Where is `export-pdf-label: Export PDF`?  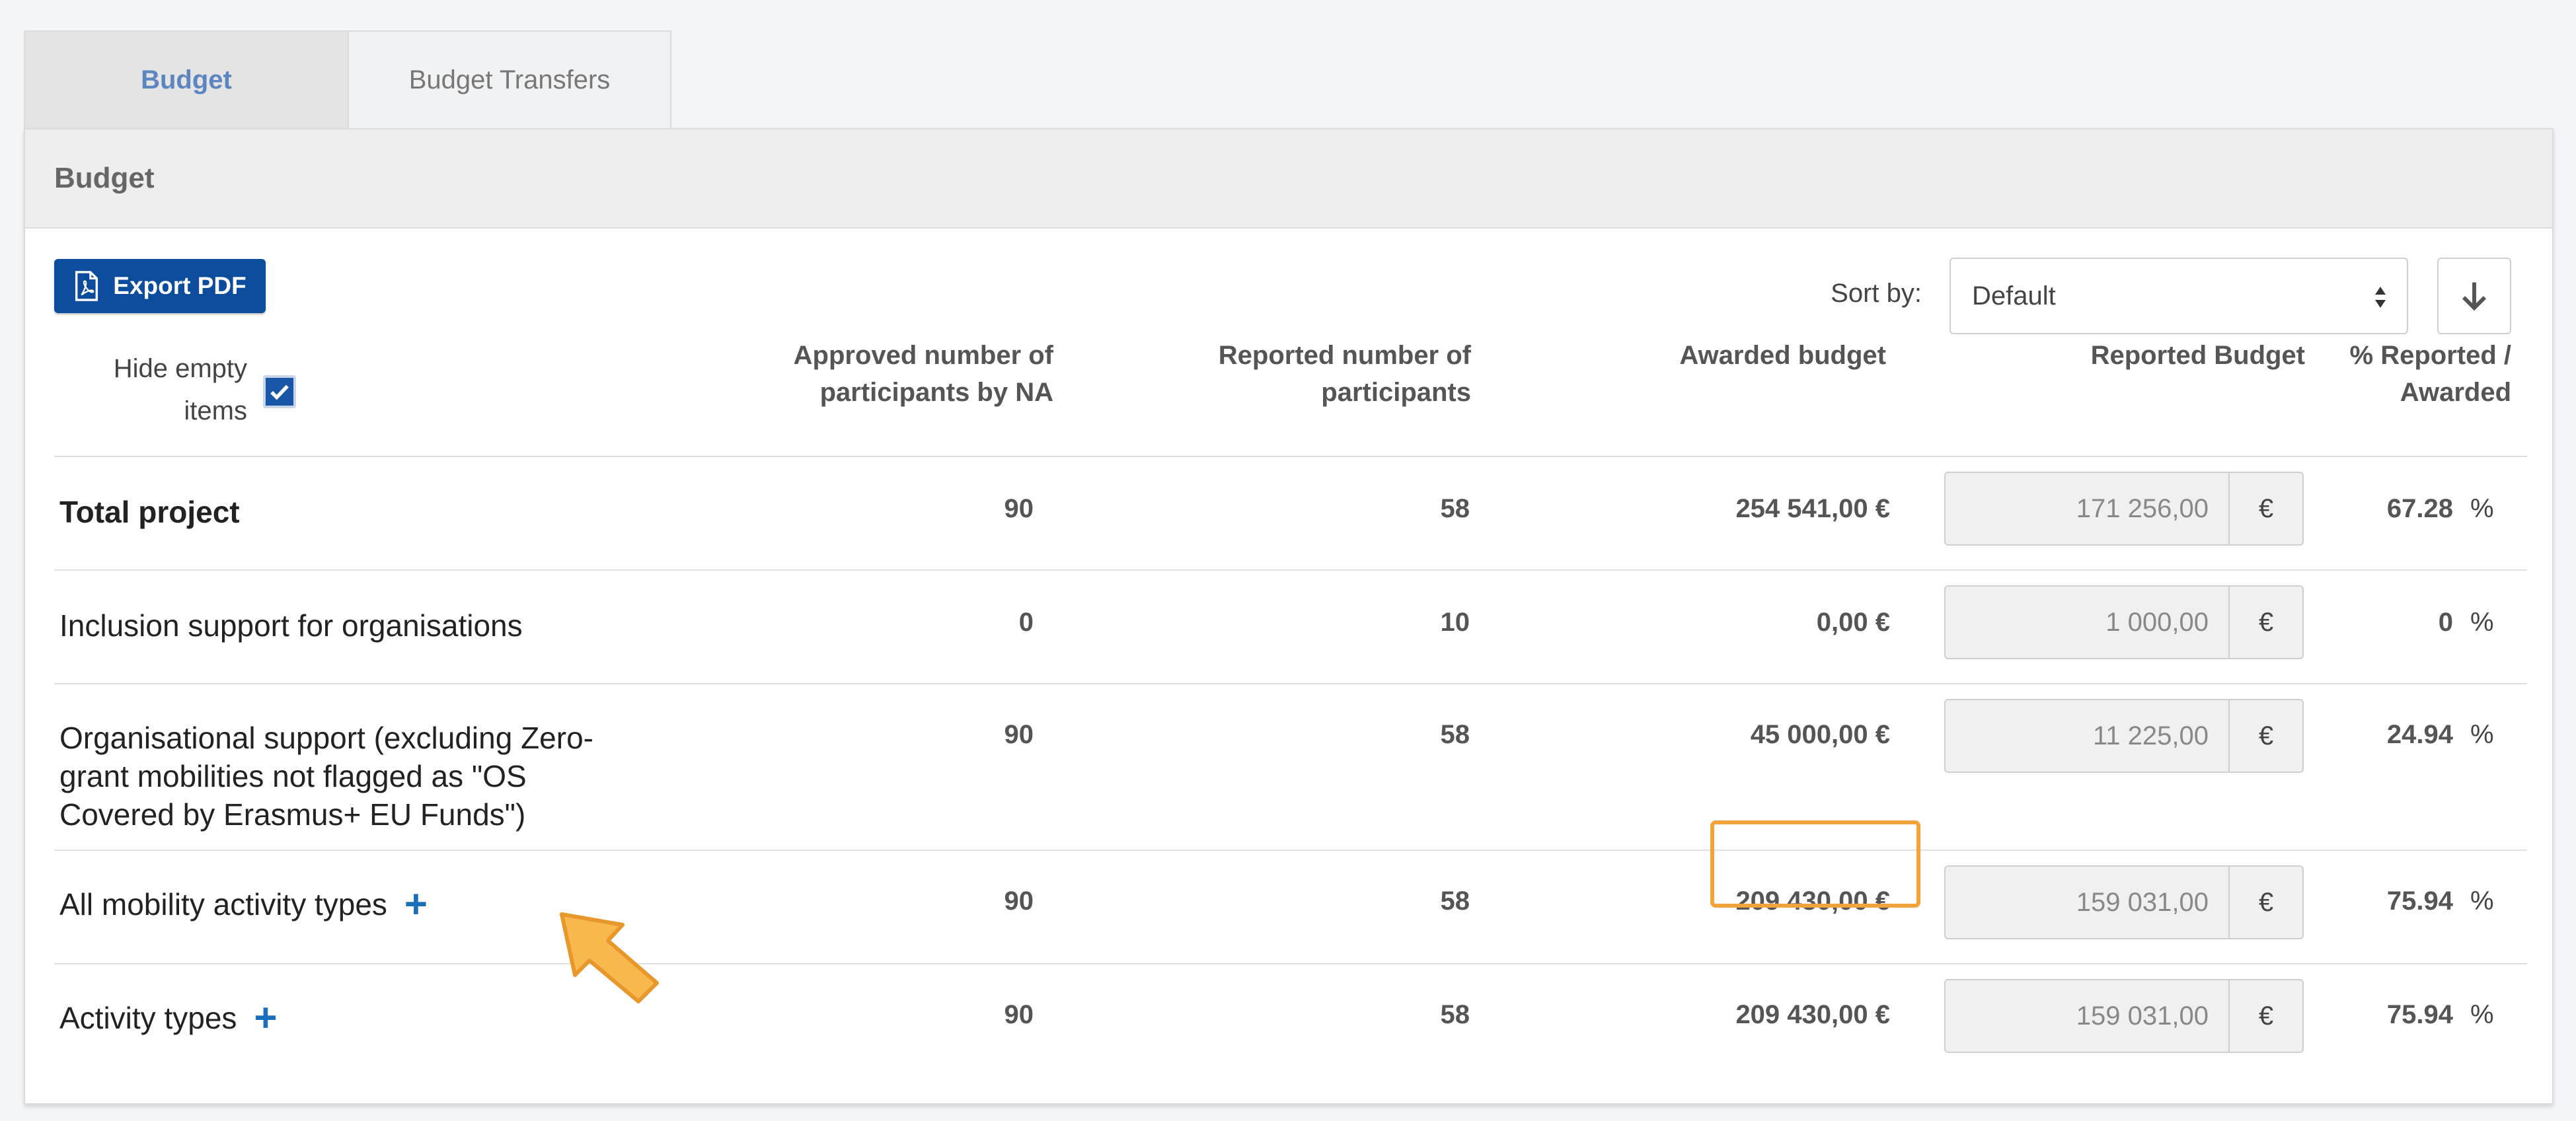 export-pdf-label: Export PDF is located at coordinates (179, 285).